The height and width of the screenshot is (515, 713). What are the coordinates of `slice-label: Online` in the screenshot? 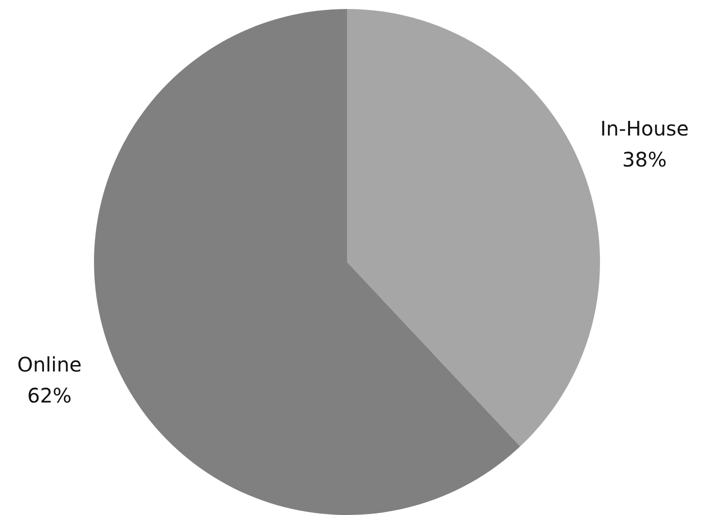 It's located at (49, 364).